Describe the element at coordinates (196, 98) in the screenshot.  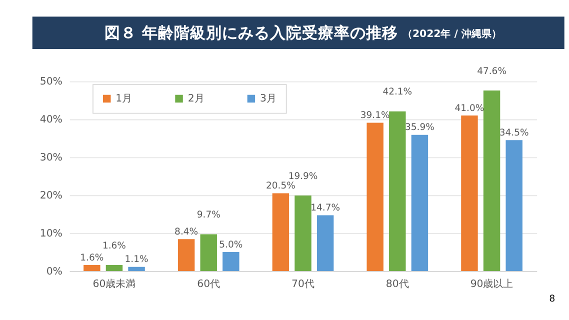
I see `legend-label: 2月` at that location.